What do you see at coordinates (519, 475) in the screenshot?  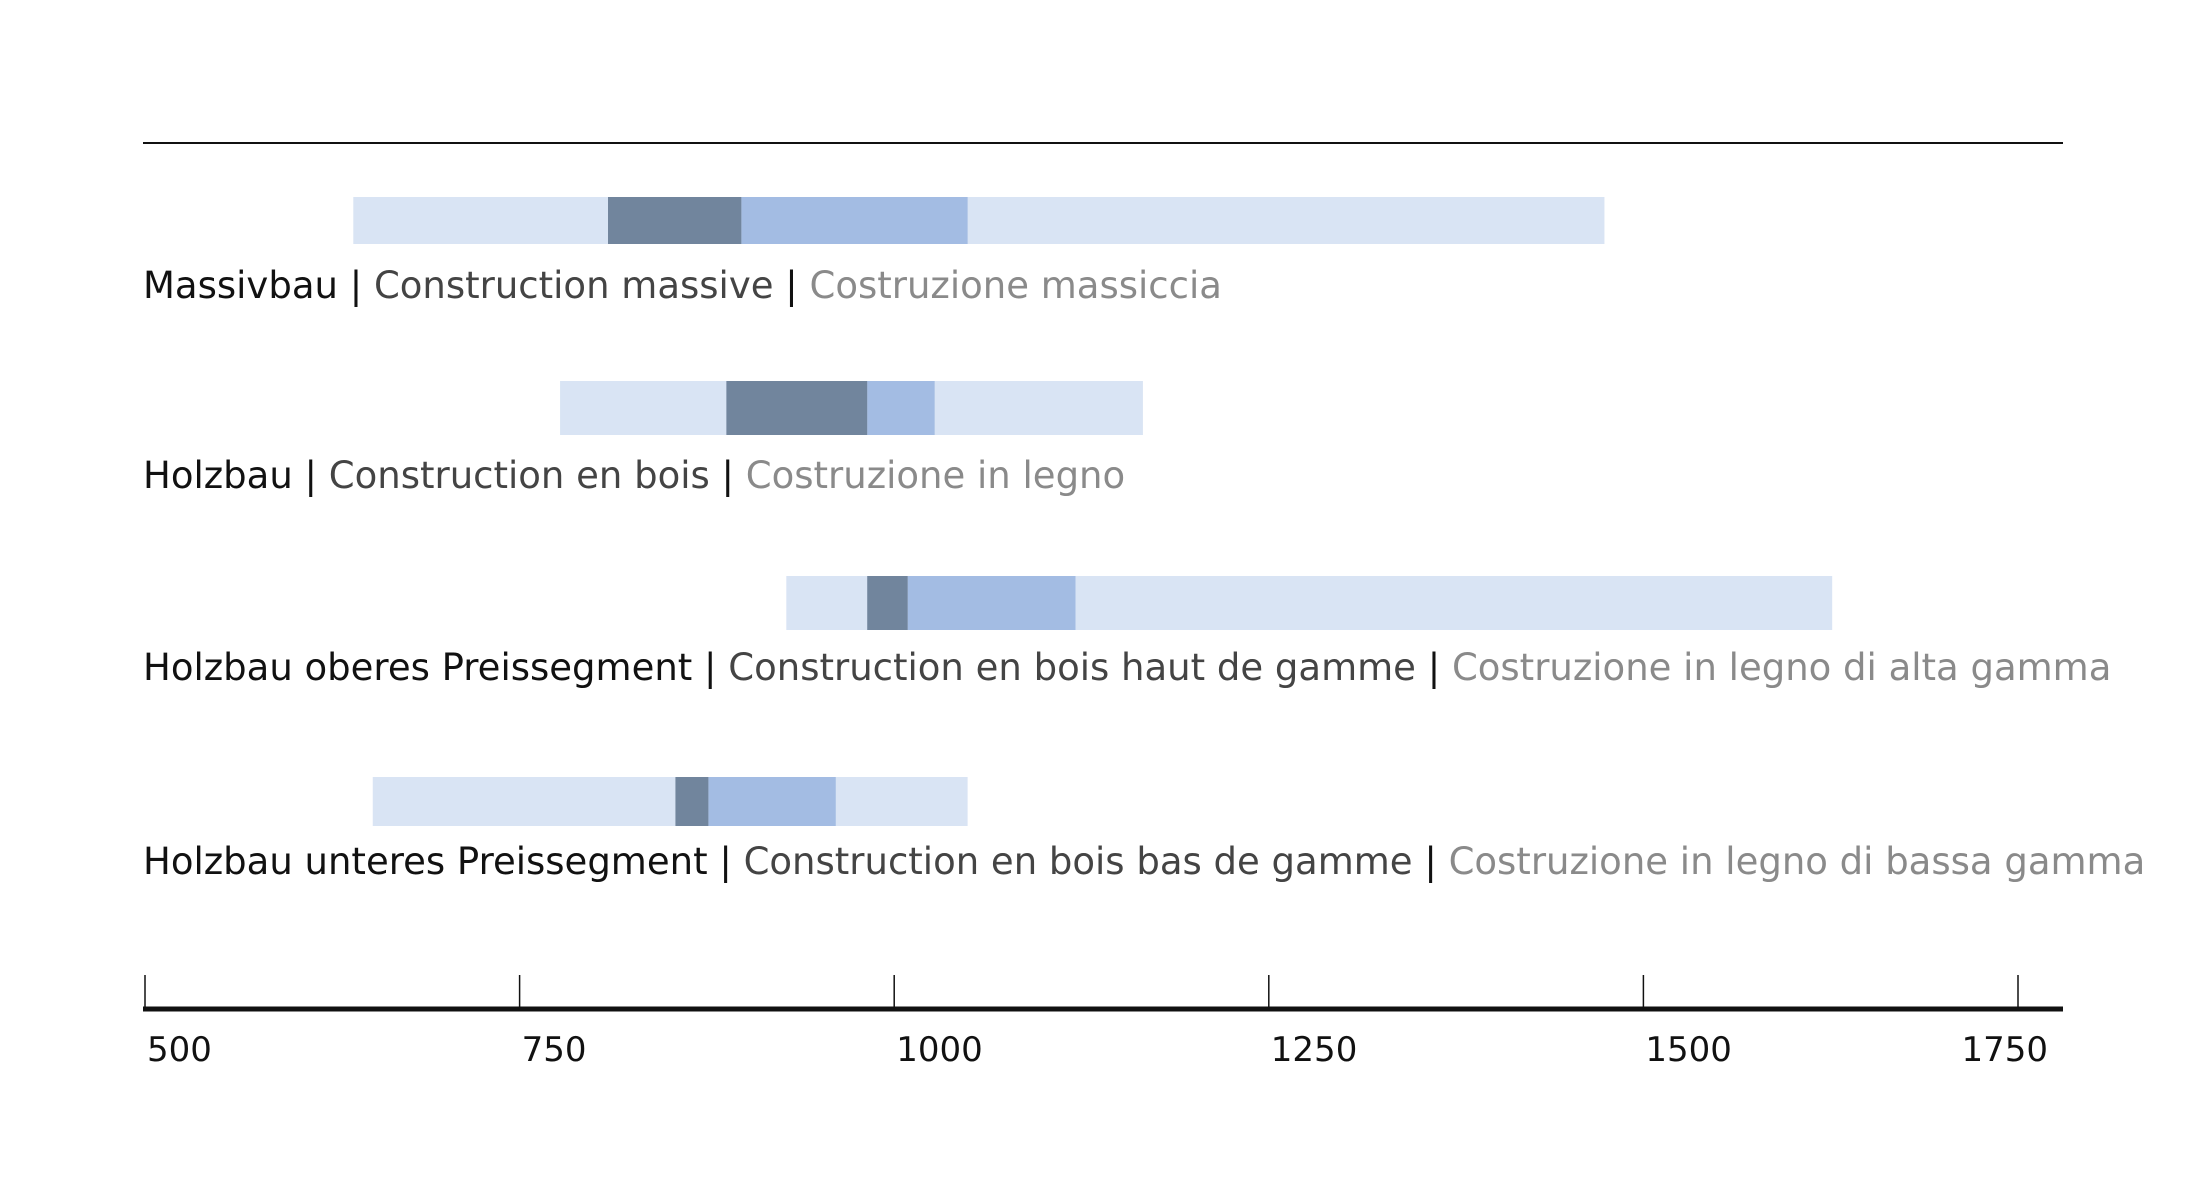 I see `row-label-fr: Construction en bois` at bounding box center [519, 475].